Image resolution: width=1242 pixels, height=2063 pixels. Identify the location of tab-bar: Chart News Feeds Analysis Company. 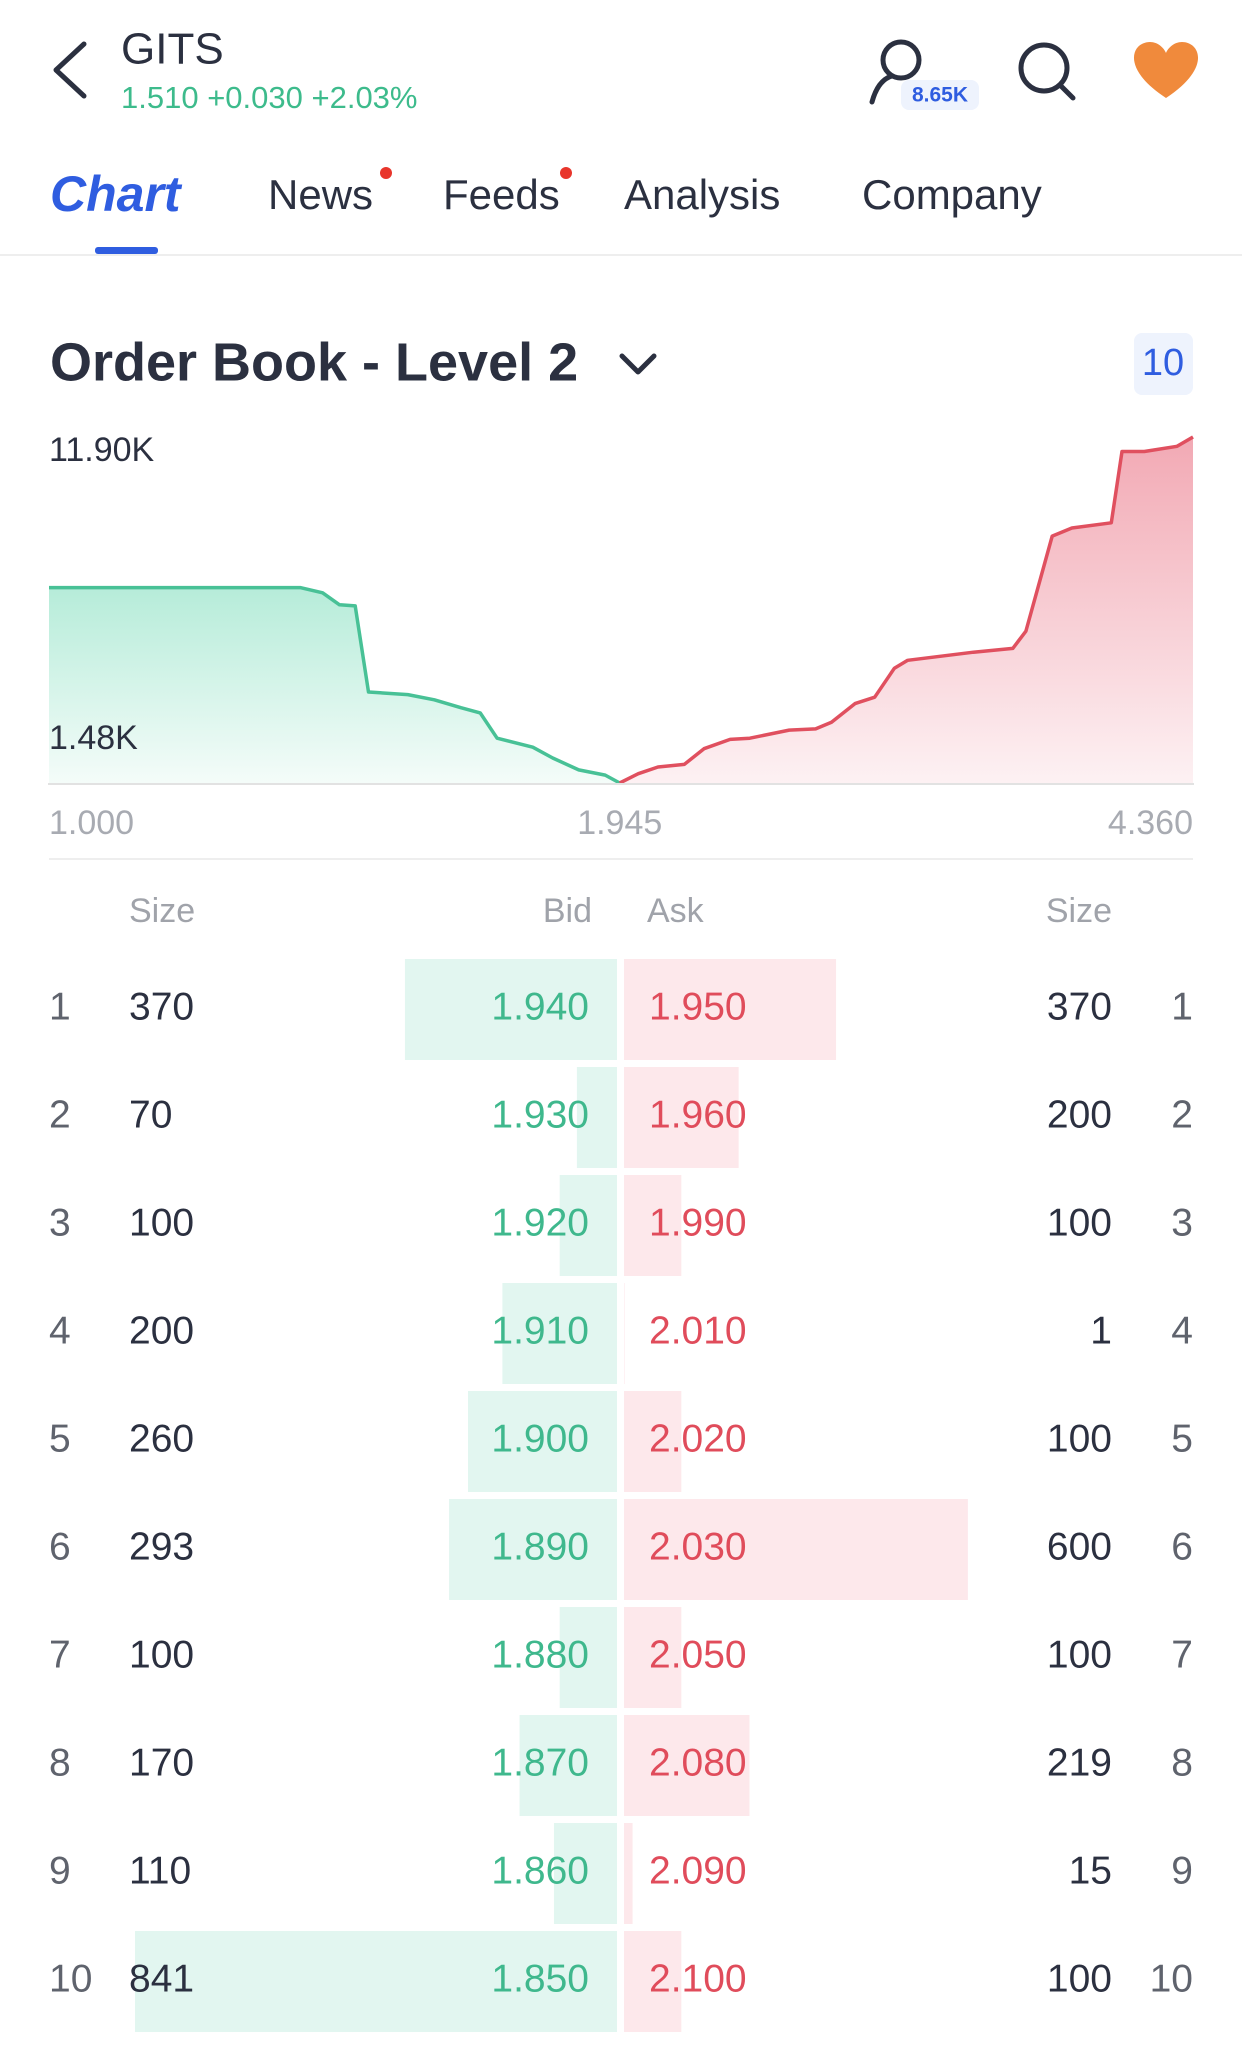
(546, 194).